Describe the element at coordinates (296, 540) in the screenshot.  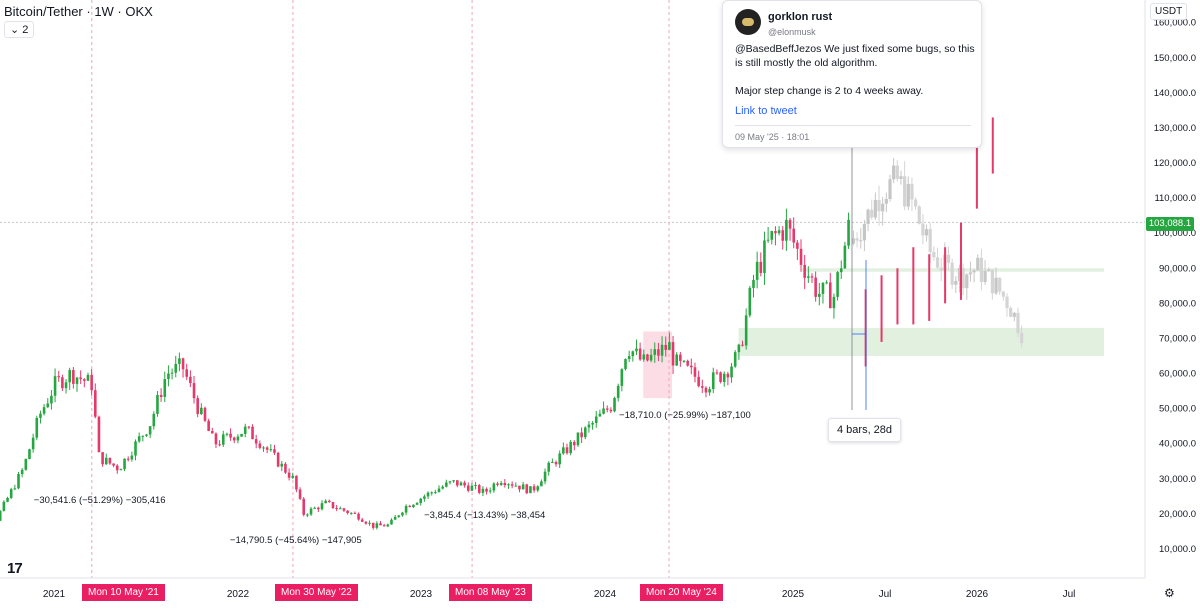
I see `drawdown-label: −14,790.5 (−45.64%) −147,905` at that location.